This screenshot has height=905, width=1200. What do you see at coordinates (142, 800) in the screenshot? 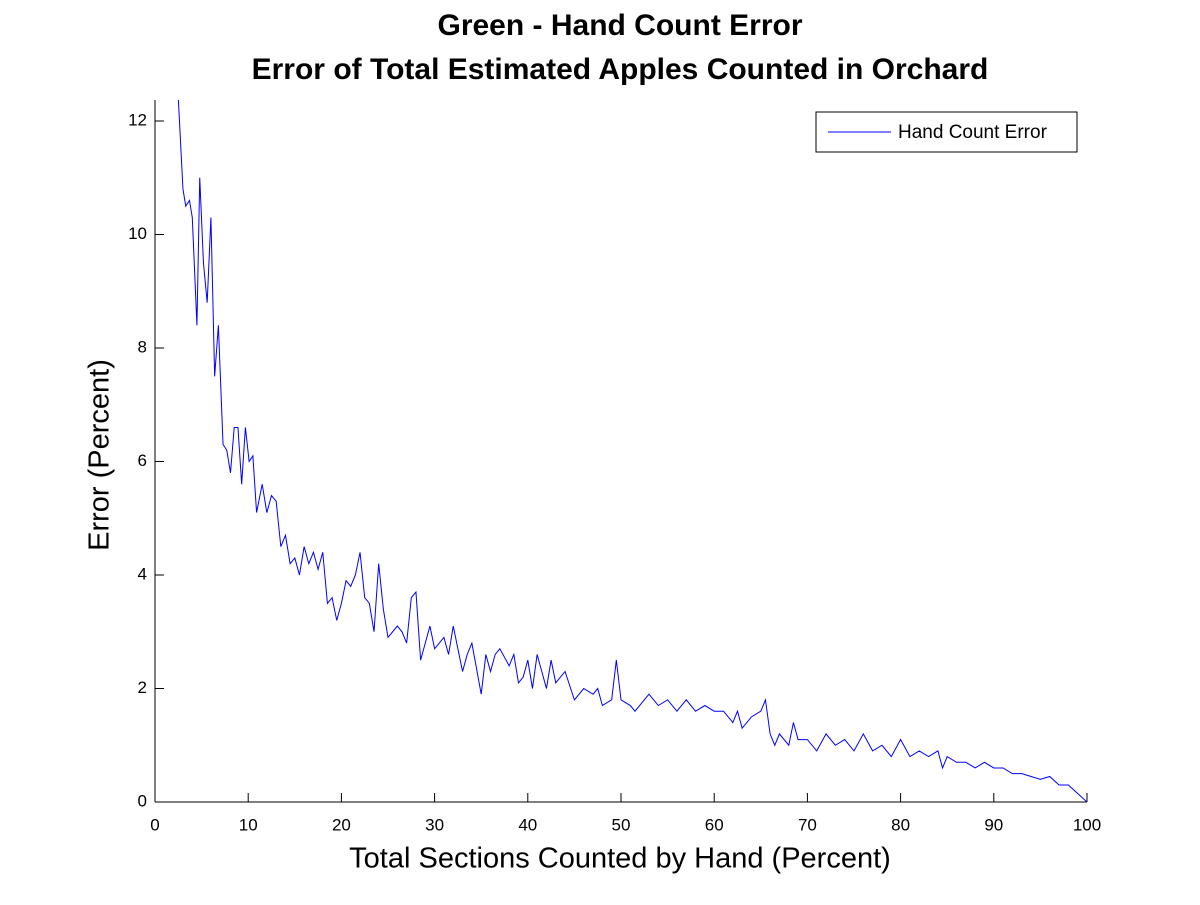
I see `y-tick-label: 0` at bounding box center [142, 800].